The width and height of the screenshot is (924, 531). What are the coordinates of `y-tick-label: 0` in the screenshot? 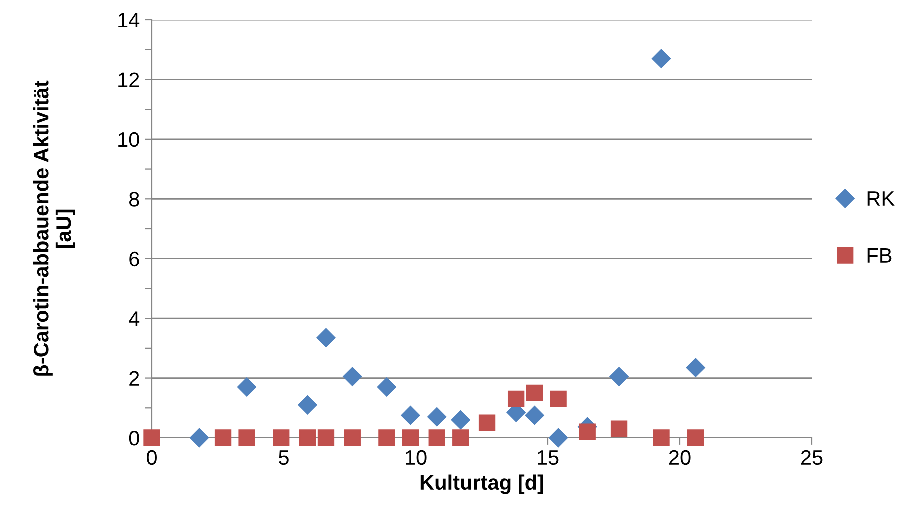 It's located at (134, 438).